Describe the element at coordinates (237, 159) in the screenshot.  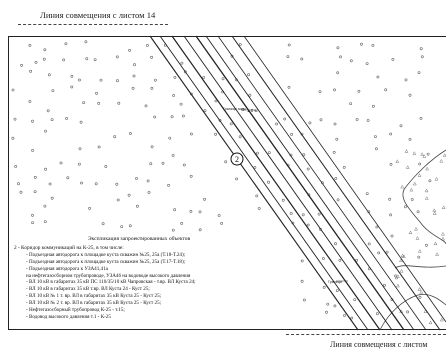
I see `object-marker-2: 2` at that location.